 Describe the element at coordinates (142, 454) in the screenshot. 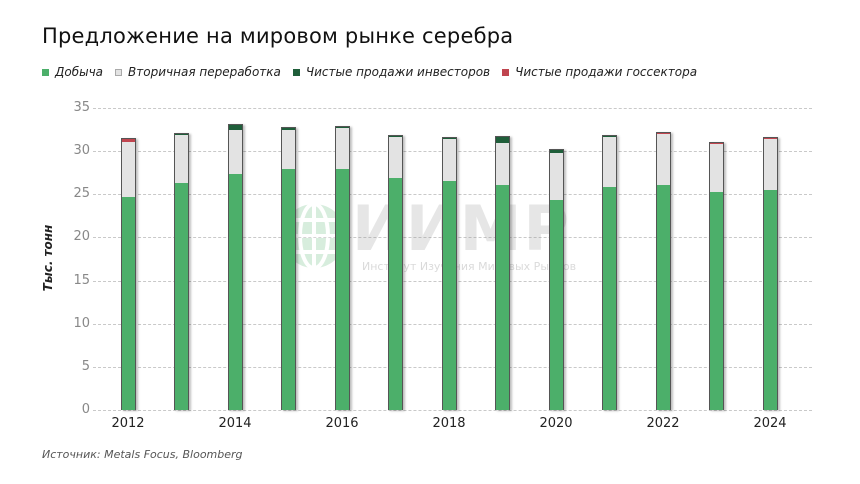

I see `source-note: Источник: Metals Focus, Bloomberg` at that location.